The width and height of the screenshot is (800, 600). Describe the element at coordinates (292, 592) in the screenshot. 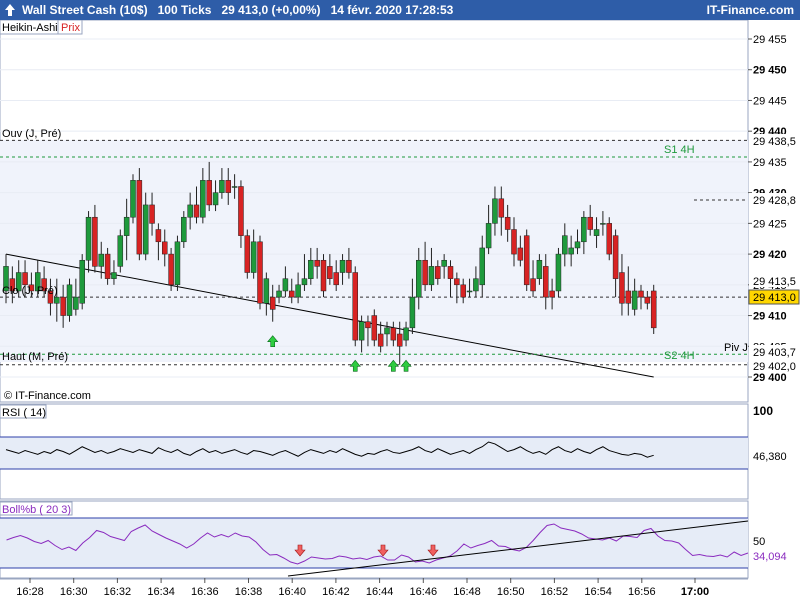

I see `x-tick-label: 16:40` at that location.